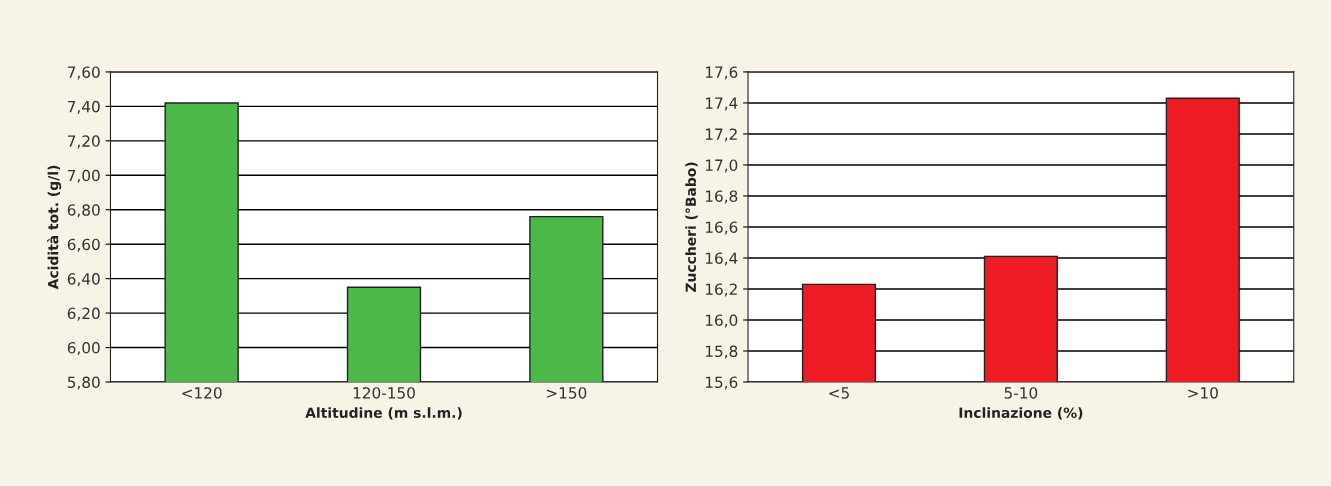 The image size is (1331, 486). What do you see at coordinates (83, 176) in the screenshot?
I see `y-tick-label: 7,00` at bounding box center [83, 176].